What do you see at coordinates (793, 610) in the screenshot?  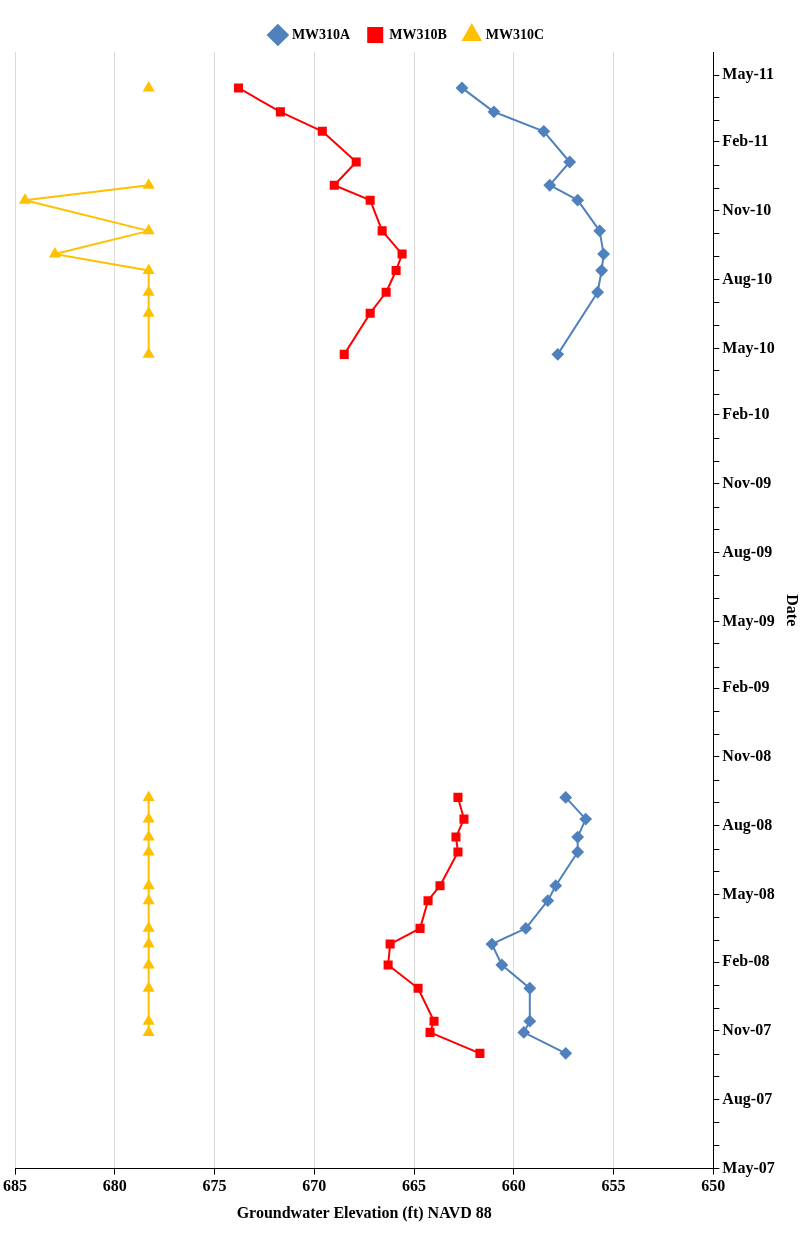 I see `y-axis-title: Date` at bounding box center [793, 610].